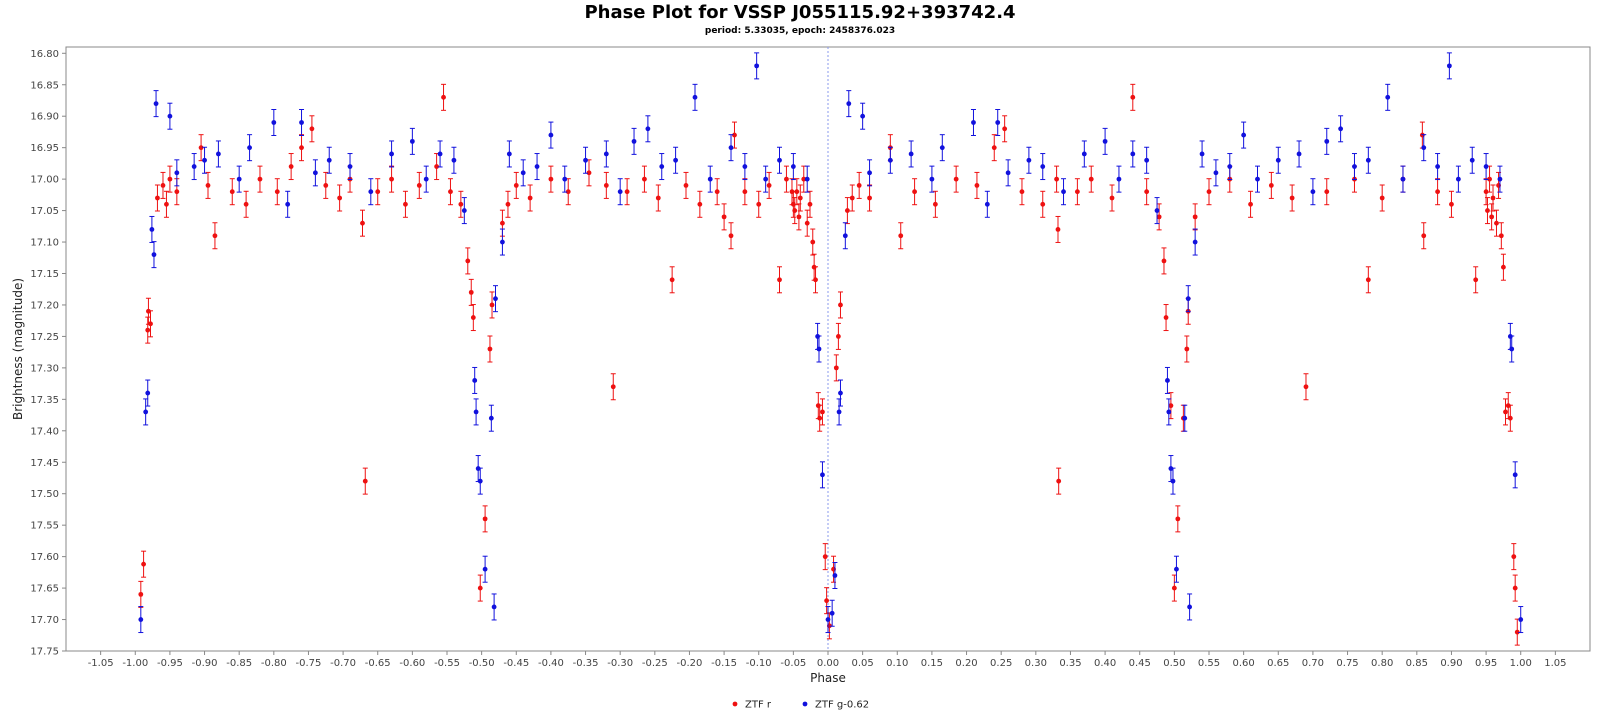 The height and width of the screenshot is (714, 1600). What do you see at coordinates (44, 180) in the screenshot?
I see `y-tick-label: 17.00` at bounding box center [44, 180].